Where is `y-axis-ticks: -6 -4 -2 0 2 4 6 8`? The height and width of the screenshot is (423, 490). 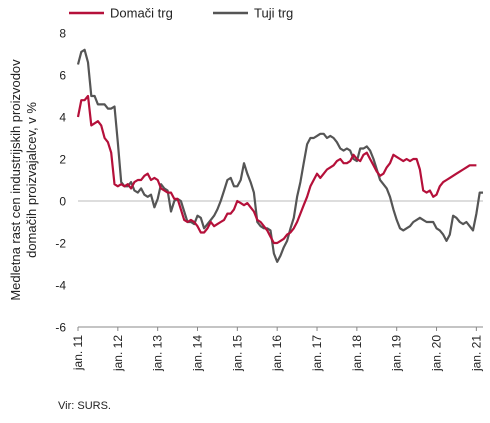 y-axis-ticks: -6 -4 -2 0 2 4 6 8 is located at coordinates (60, 181).